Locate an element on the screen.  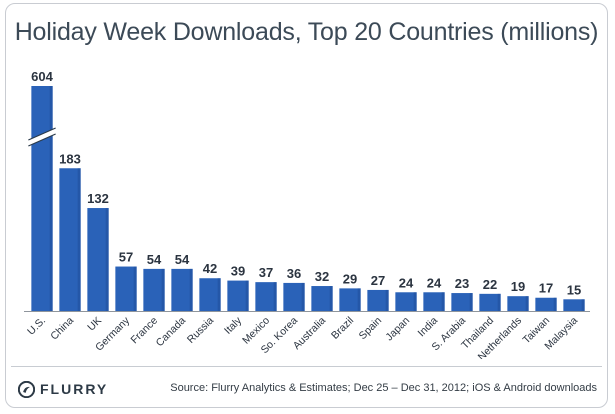
bar-russia is located at coordinates (210, 294).